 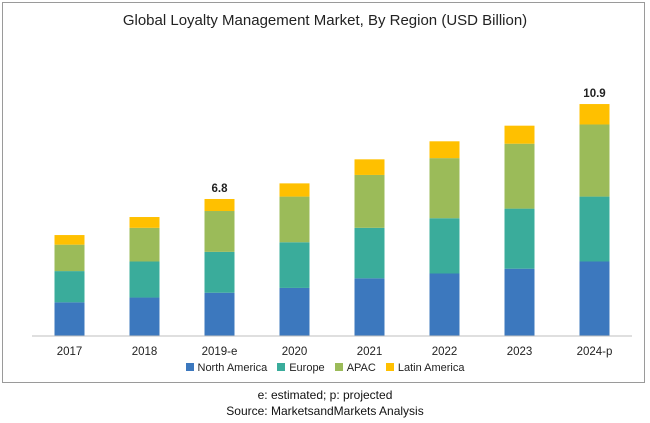 What do you see at coordinates (144, 279) in the screenshot?
I see `bar-europe-2018` at bounding box center [144, 279].